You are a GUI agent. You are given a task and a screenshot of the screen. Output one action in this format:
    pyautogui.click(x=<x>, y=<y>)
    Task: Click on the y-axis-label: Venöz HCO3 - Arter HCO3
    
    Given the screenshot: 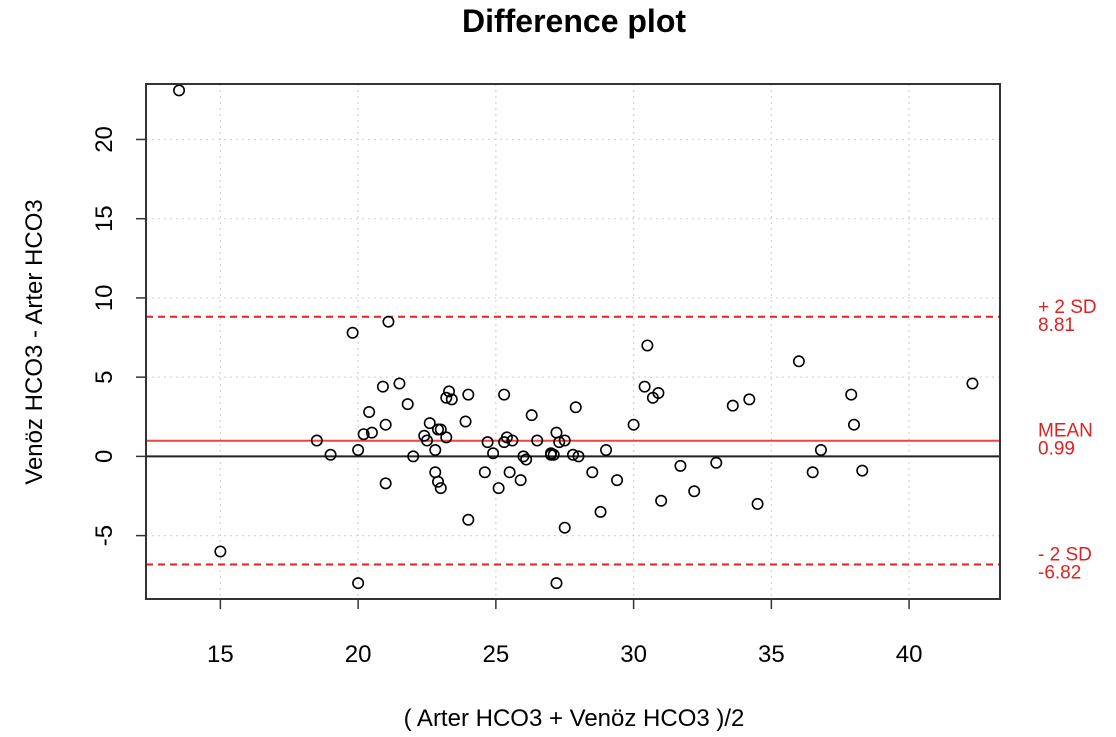 What is the action you would take?
    pyautogui.click(x=34, y=341)
    